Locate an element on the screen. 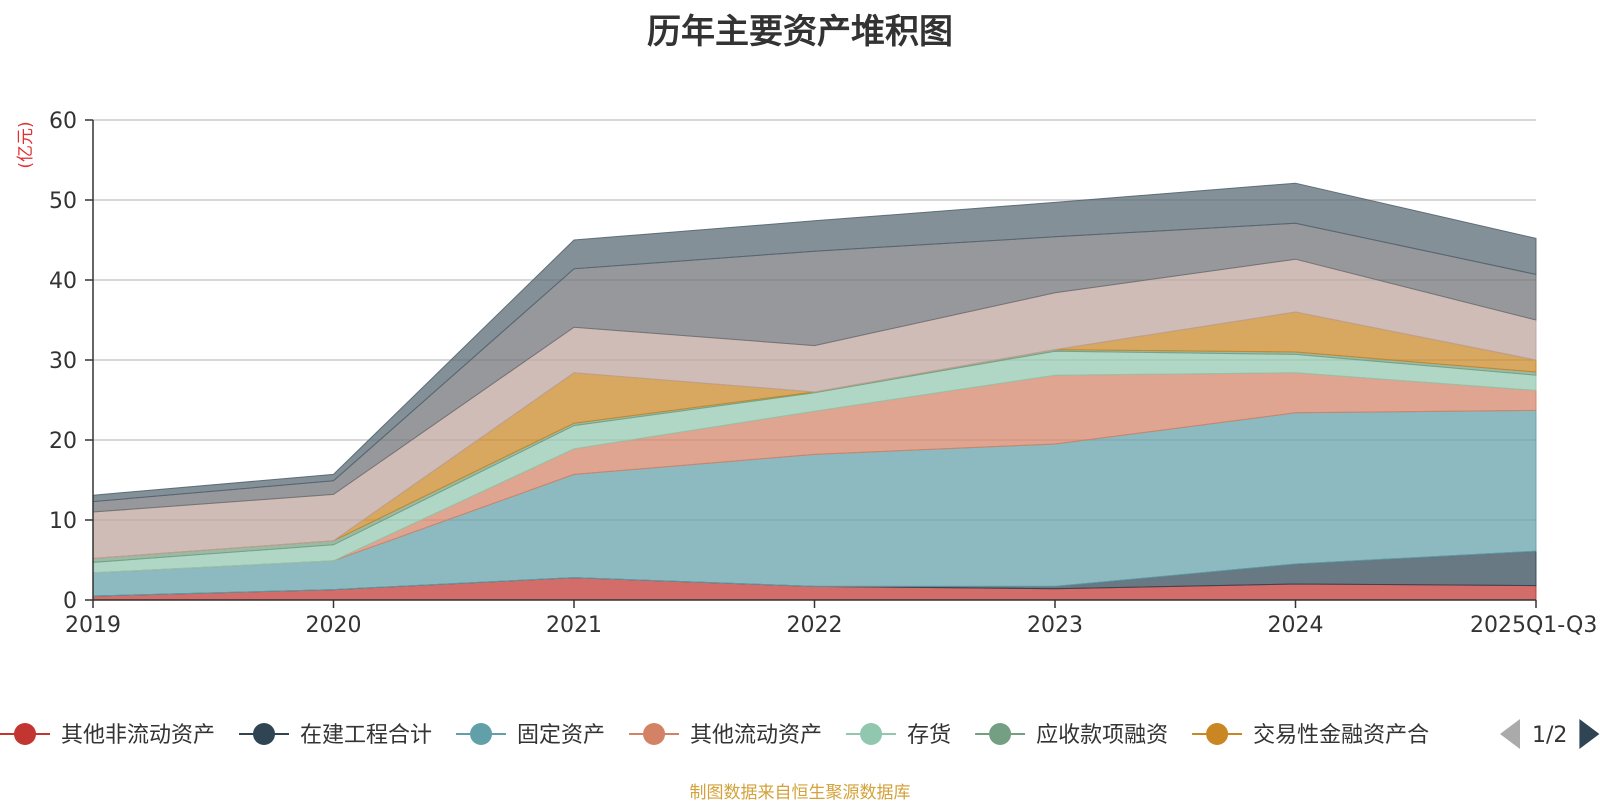  x-tick-label: 2021 is located at coordinates (574, 625).